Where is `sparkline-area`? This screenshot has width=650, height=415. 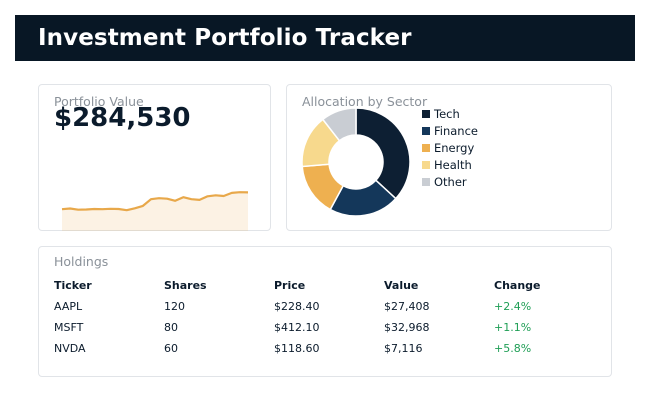
sparkline-area is located at coordinates (155, 211).